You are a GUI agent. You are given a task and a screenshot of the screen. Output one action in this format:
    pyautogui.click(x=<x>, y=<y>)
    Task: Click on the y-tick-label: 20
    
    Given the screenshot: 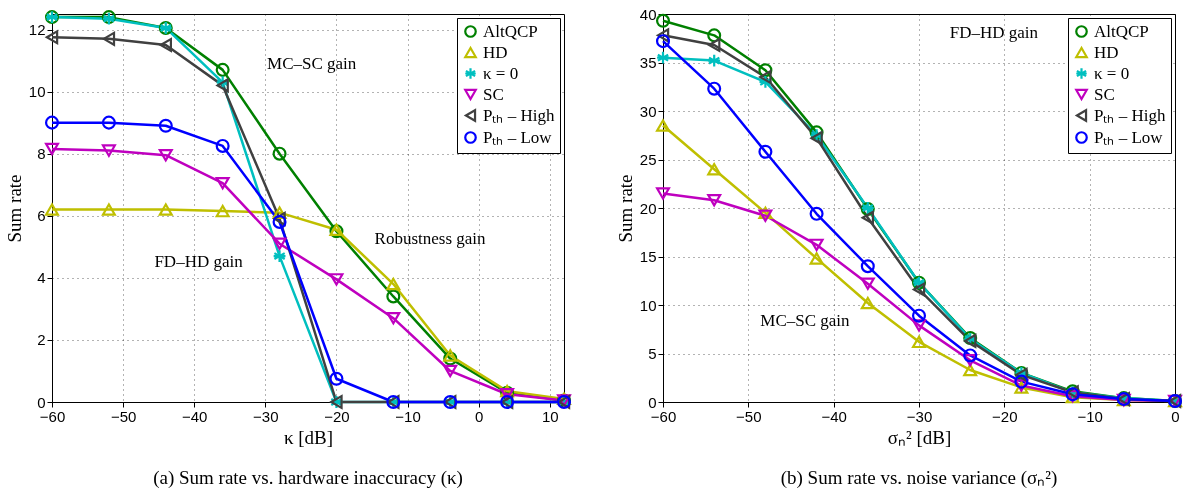 What is the action you would take?
    pyautogui.click(x=648, y=208)
    